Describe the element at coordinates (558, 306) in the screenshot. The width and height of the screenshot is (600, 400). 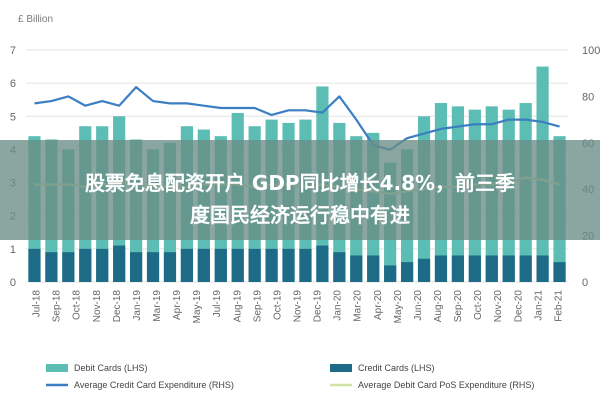
I see `x-tick-label: Feb-21` at that location.